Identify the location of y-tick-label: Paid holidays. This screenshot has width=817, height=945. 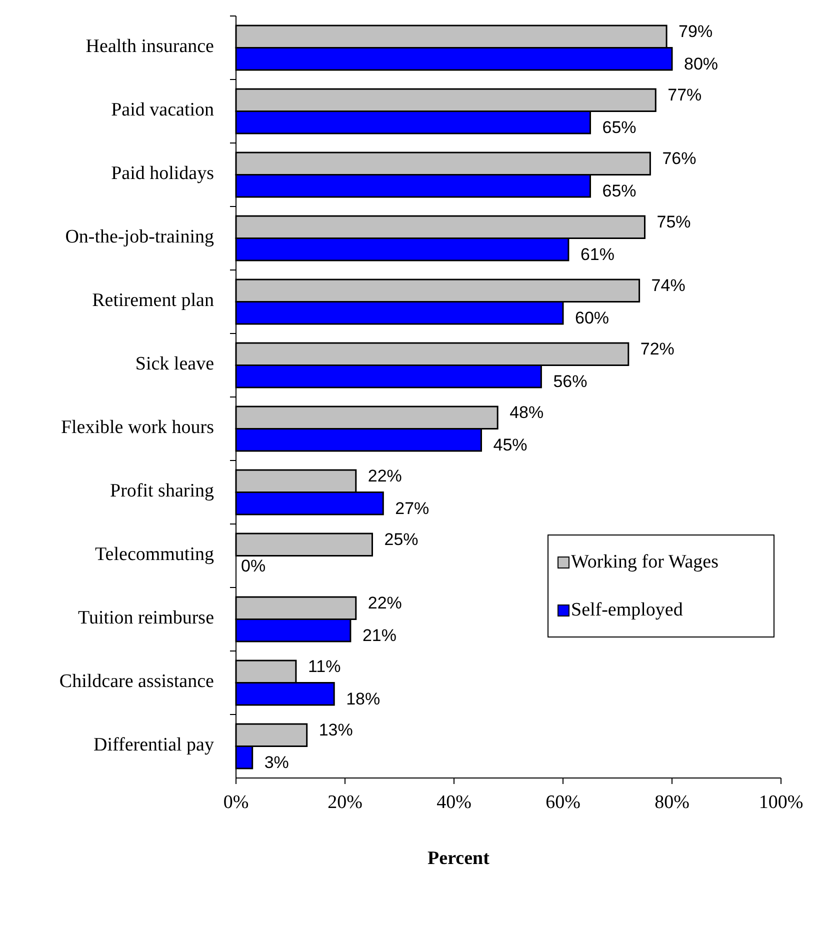
(162, 173).